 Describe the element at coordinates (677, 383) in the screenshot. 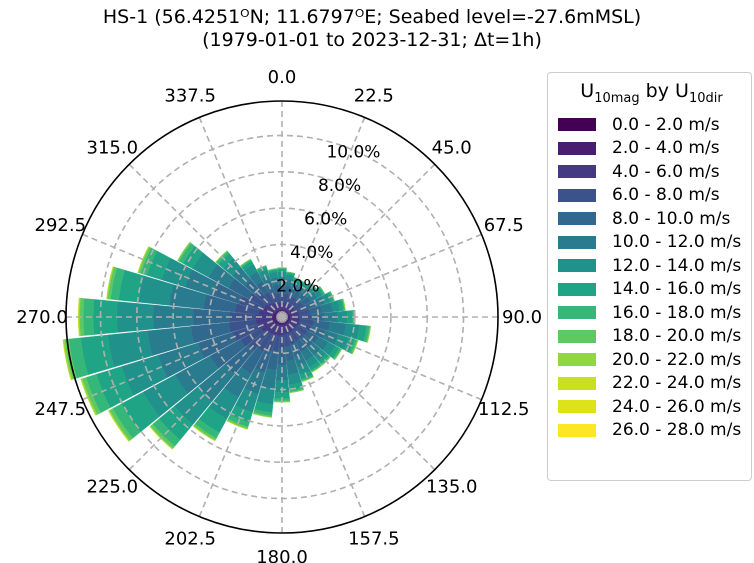

I see `legend-label: 22.0 - 24.0 m/s` at that location.